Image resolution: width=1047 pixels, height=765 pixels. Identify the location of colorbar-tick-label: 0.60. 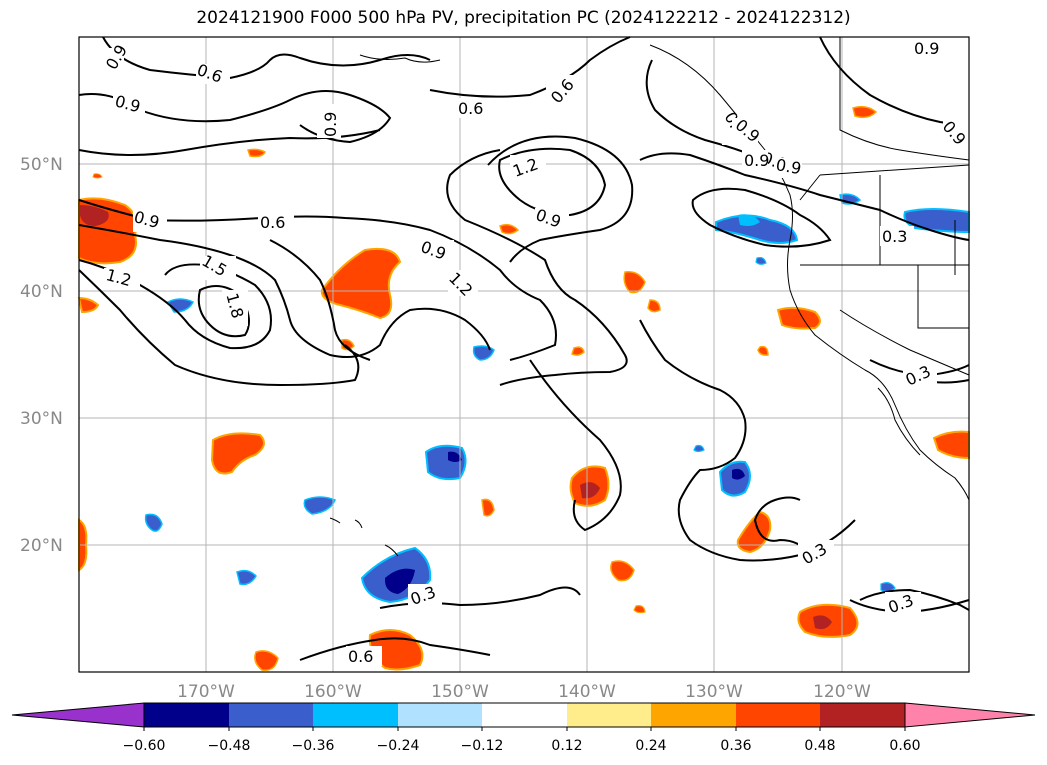
(904, 746).